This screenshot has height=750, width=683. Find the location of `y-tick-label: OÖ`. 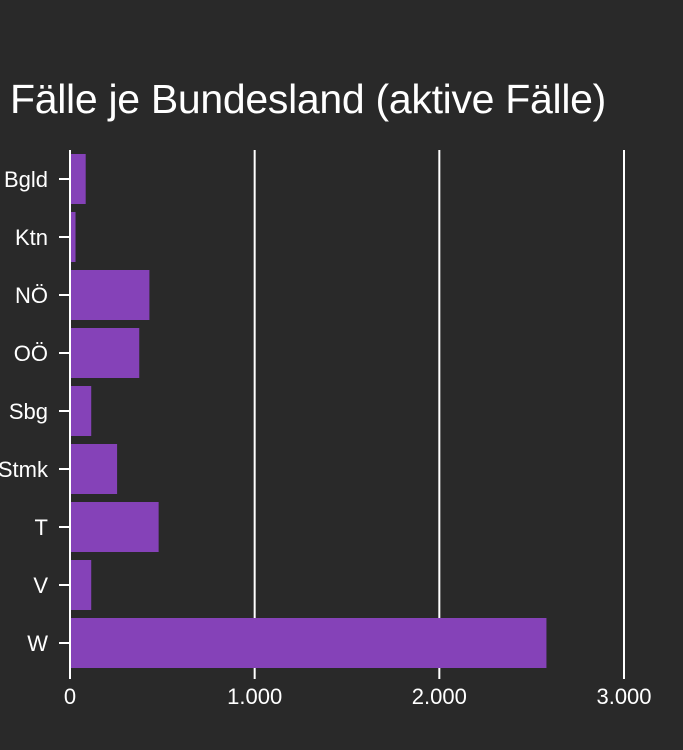

y-tick-label: OÖ is located at coordinates (31, 353).